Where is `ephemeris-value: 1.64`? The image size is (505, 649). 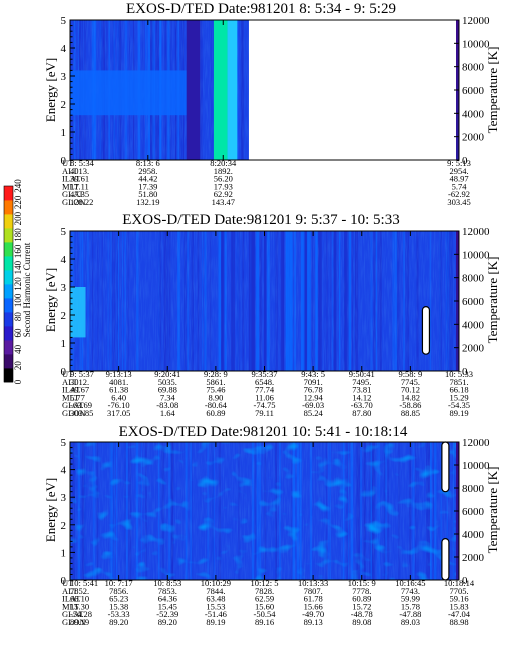 ephemeris-value: 1.64 is located at coordinates (168, 413).